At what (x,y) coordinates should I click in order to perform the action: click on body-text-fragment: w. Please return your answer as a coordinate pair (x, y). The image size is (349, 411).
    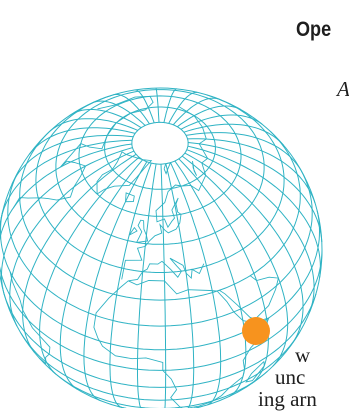
    Looking at the image, I should click on (303, 355).